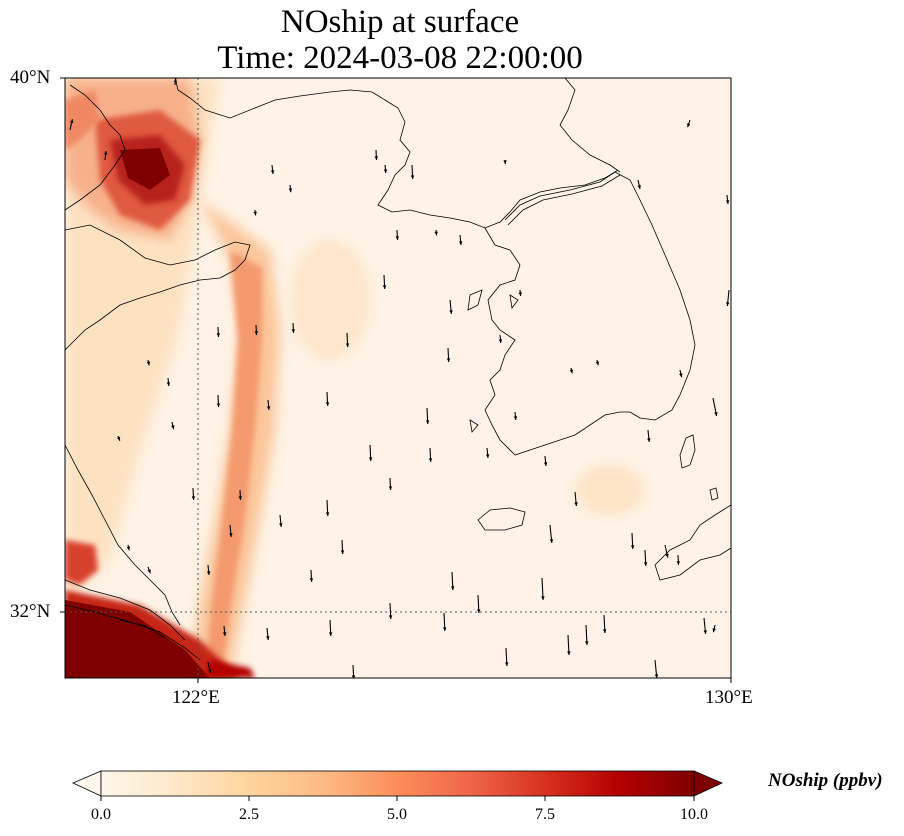  Describe the element at coordinates (87, 783) in the screenshot. I see `colorbar-extend-min` at that location.